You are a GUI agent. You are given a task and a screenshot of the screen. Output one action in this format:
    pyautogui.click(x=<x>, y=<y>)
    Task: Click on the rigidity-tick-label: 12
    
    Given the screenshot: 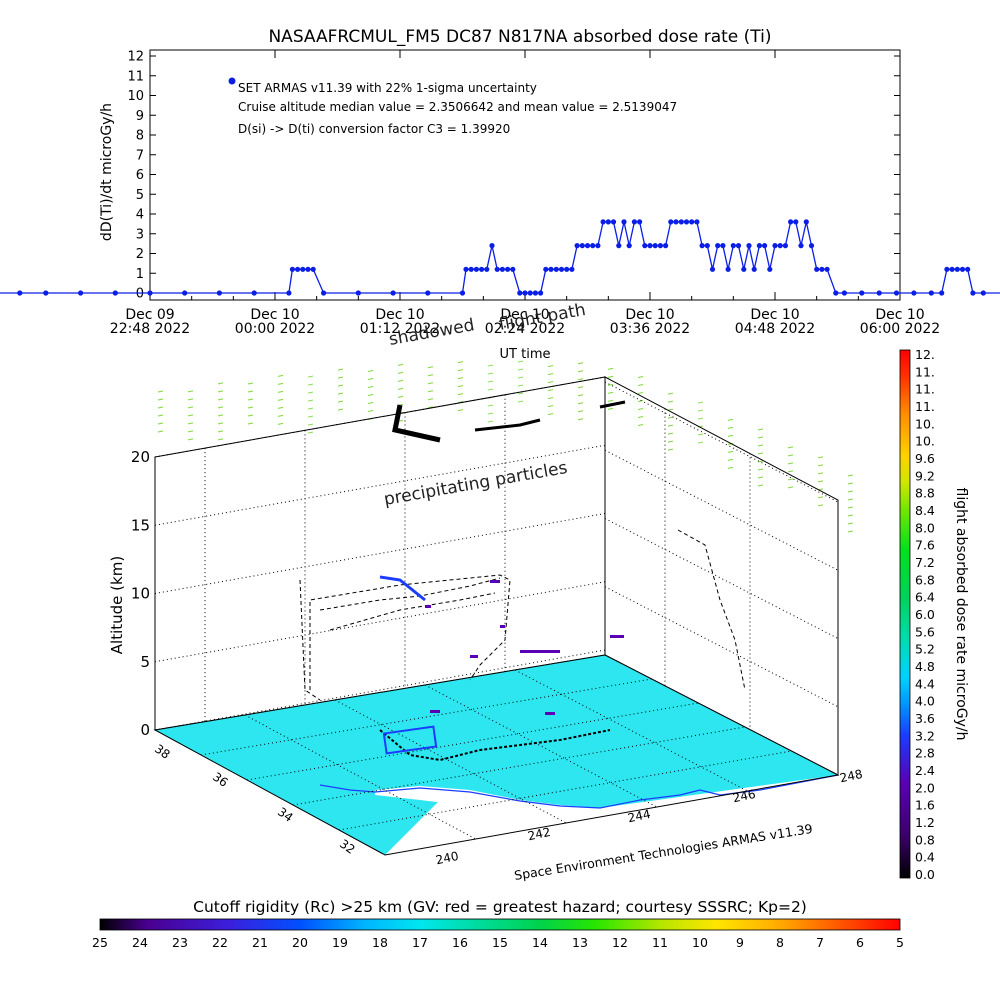 What is the action you would take?
    pyautogui.click(x=620, y=942)
    